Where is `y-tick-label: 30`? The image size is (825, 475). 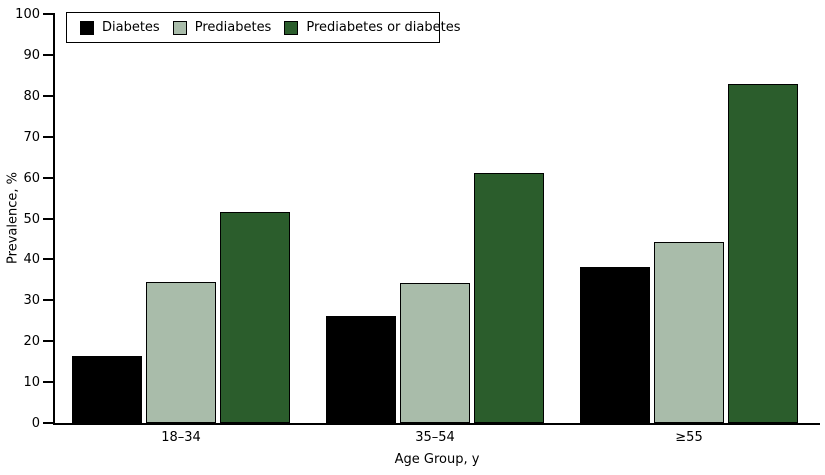
y-tick-label: 30 is located at coordinates (31, 301).